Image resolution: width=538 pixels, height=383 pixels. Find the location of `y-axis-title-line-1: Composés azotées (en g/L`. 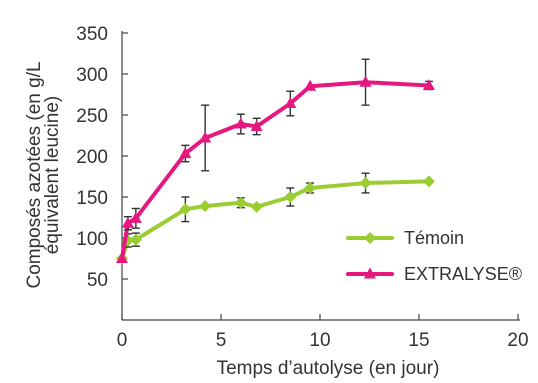

y-axis-title-line-1: Composés azotées (en g/L is located at coordinates (34, 174).